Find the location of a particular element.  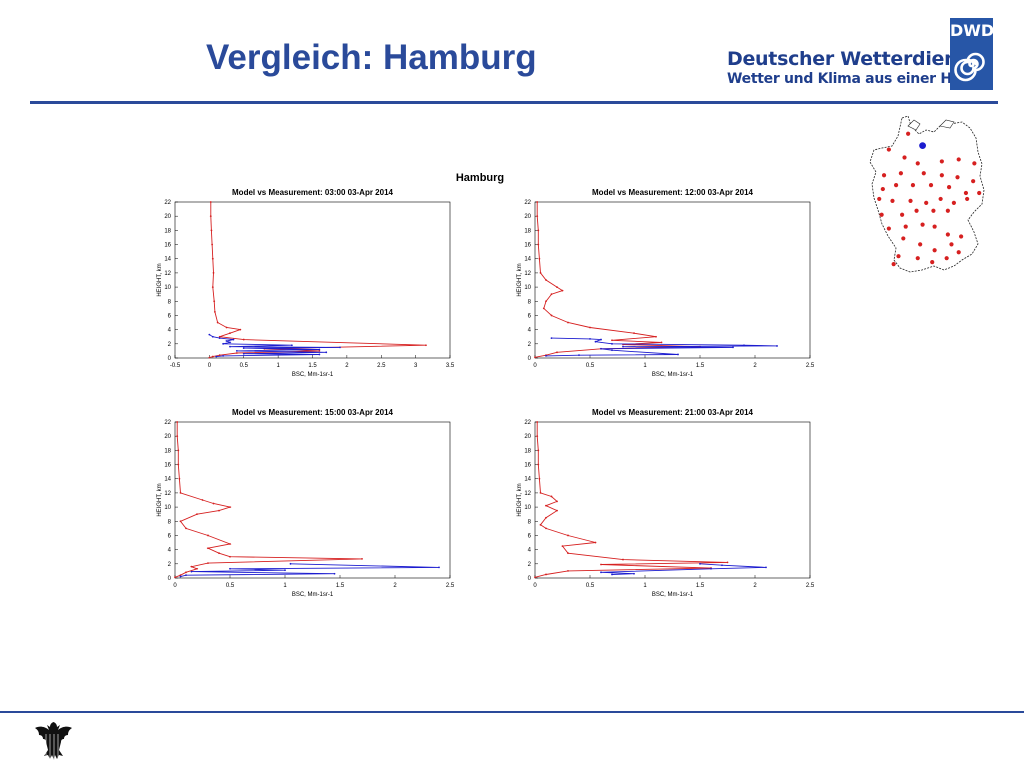

model-line is located at coordinates (631, 500).